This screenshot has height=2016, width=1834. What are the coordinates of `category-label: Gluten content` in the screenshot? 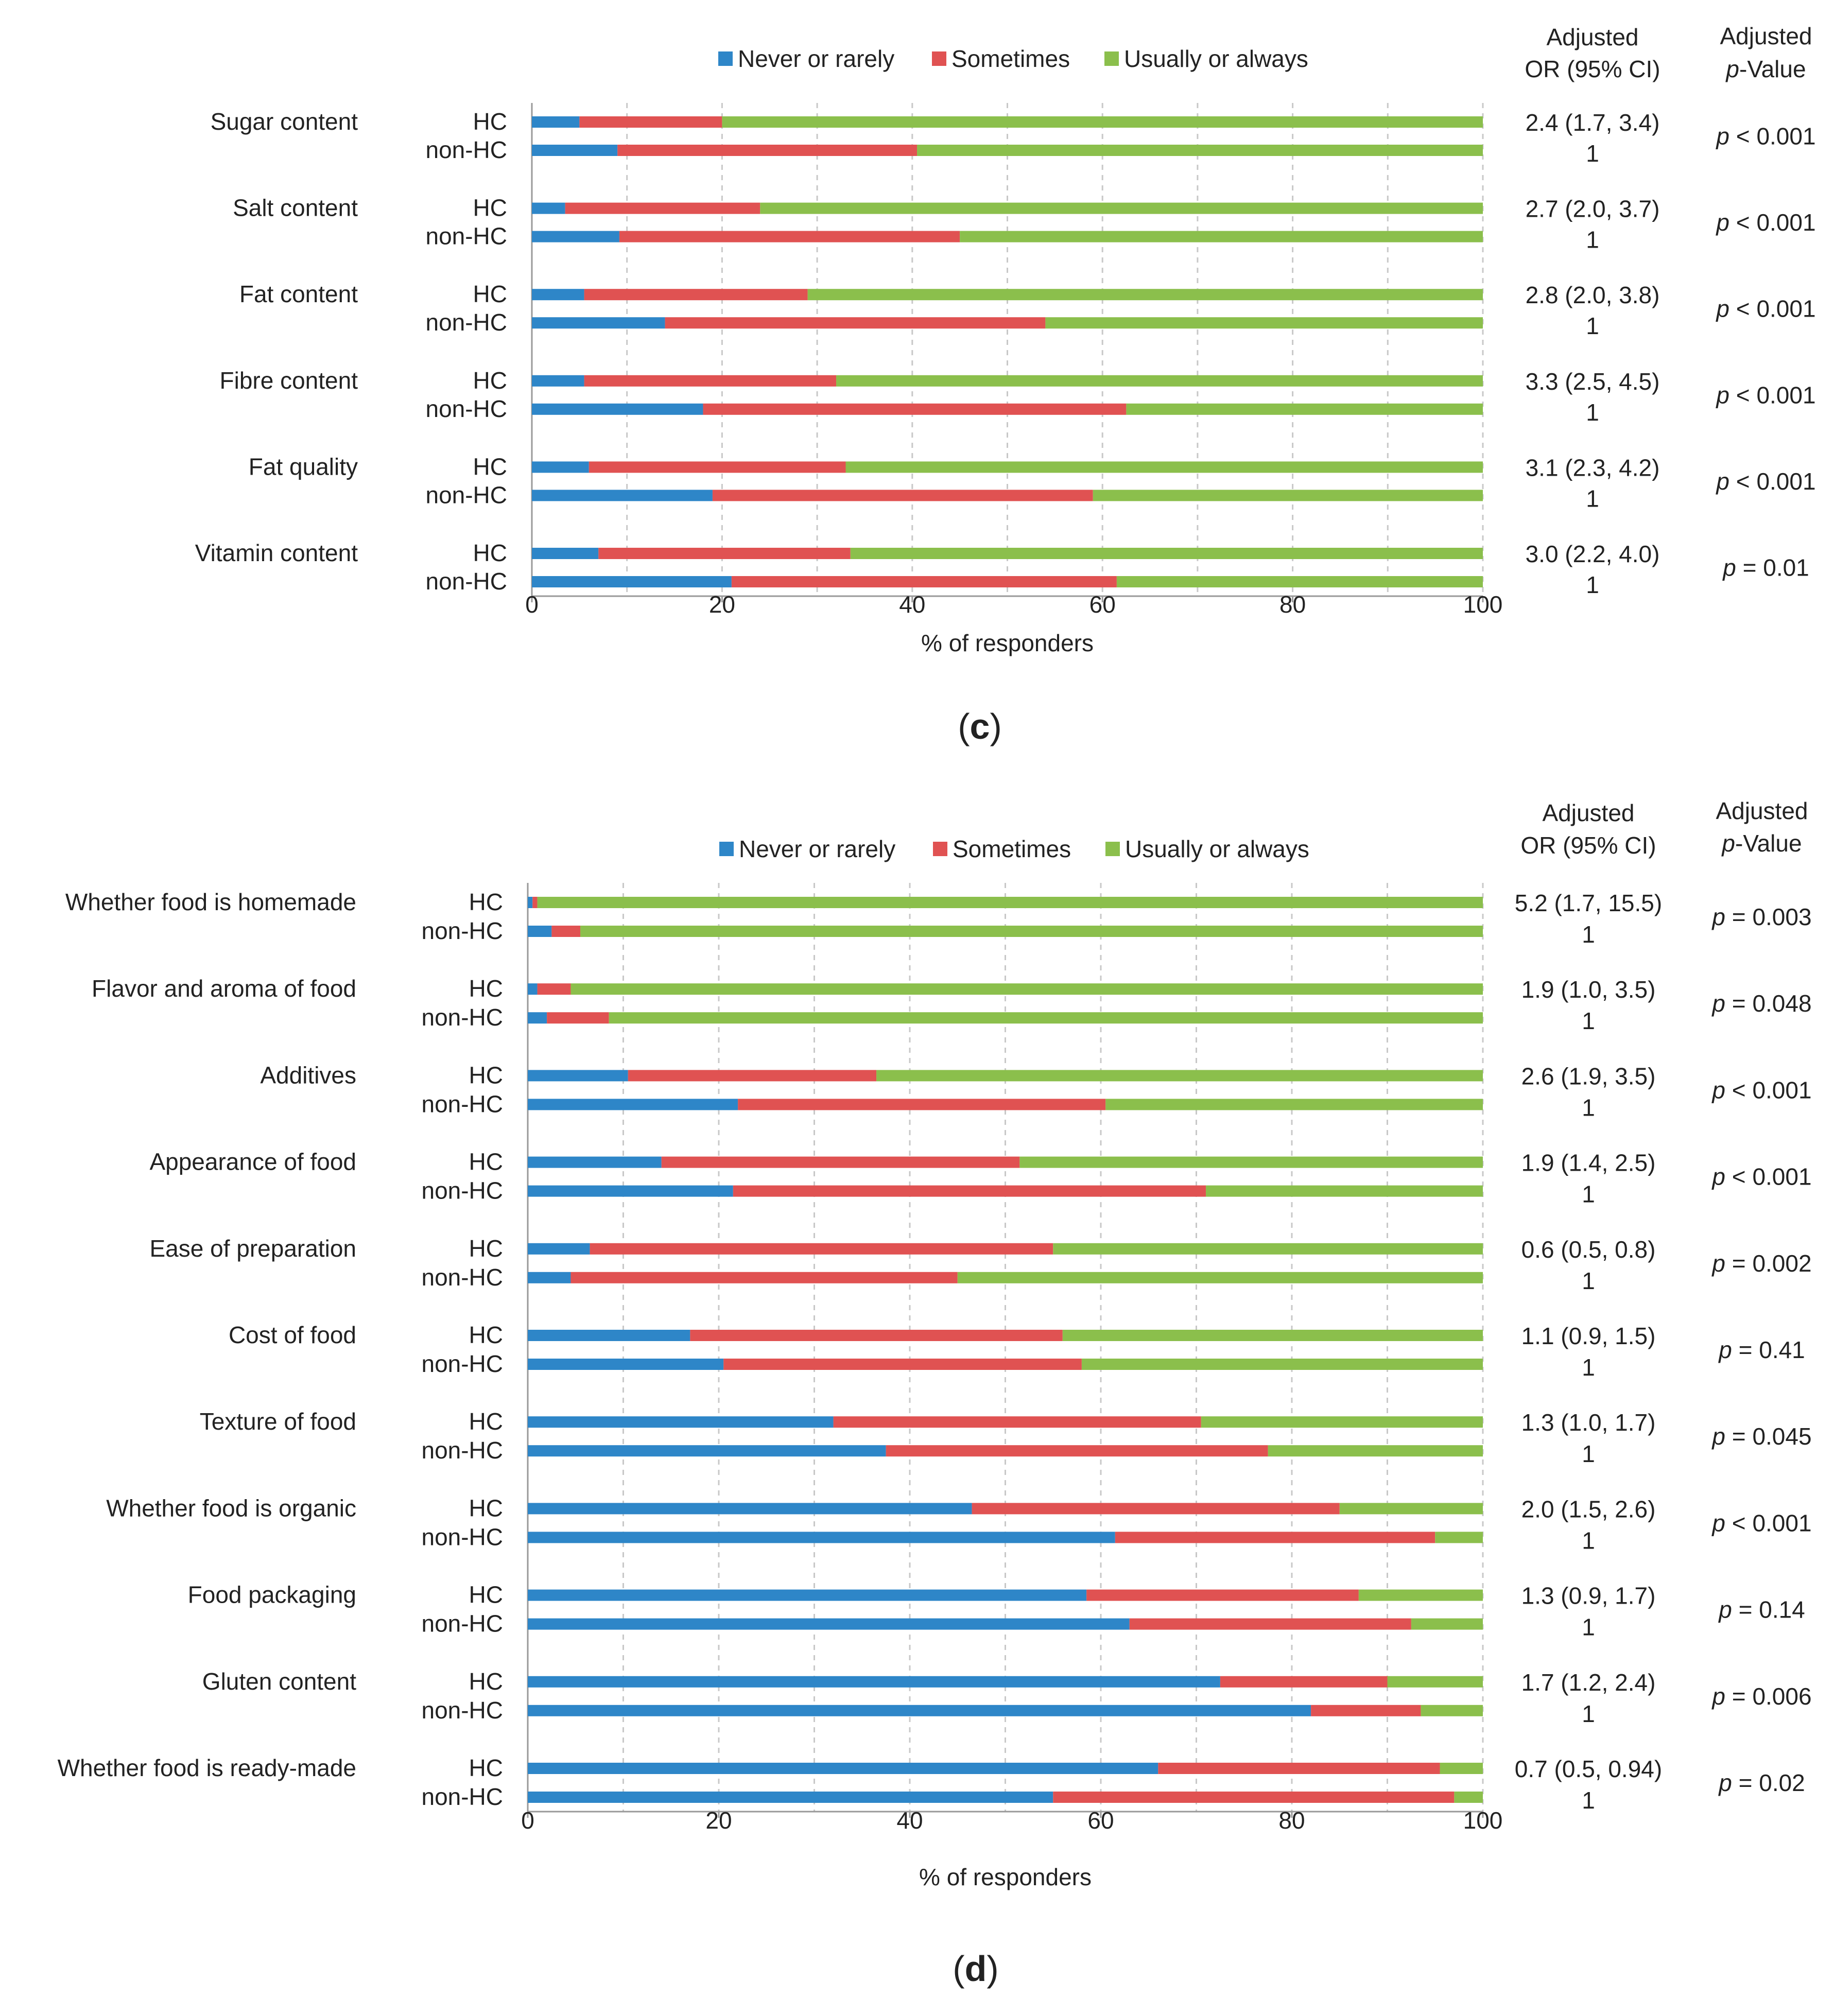 It's located at (279, 1681).